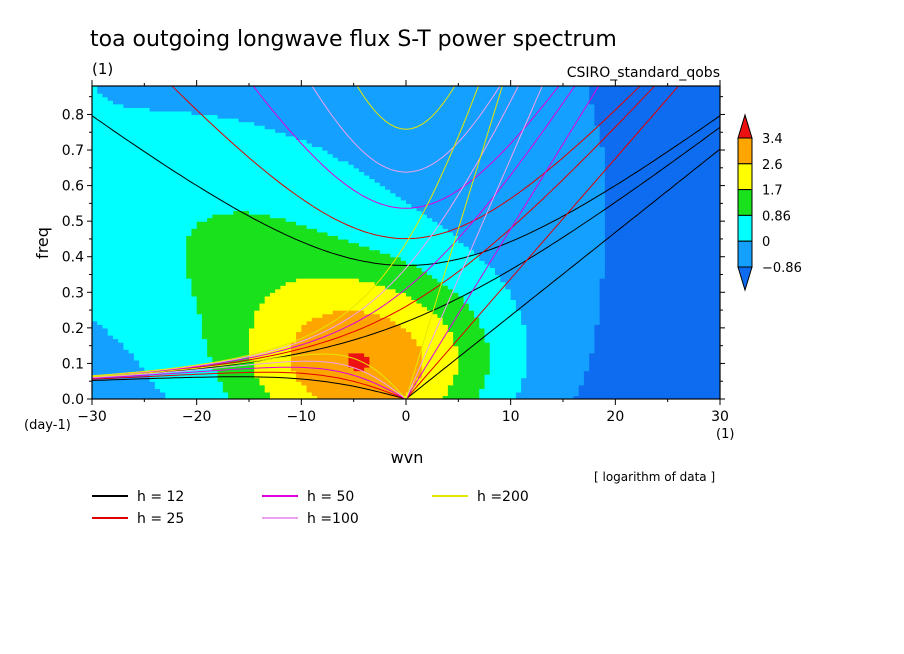 The height and width of the screenshot is (654, 904). I want to click on kelvin-curve, so click(542, 242).